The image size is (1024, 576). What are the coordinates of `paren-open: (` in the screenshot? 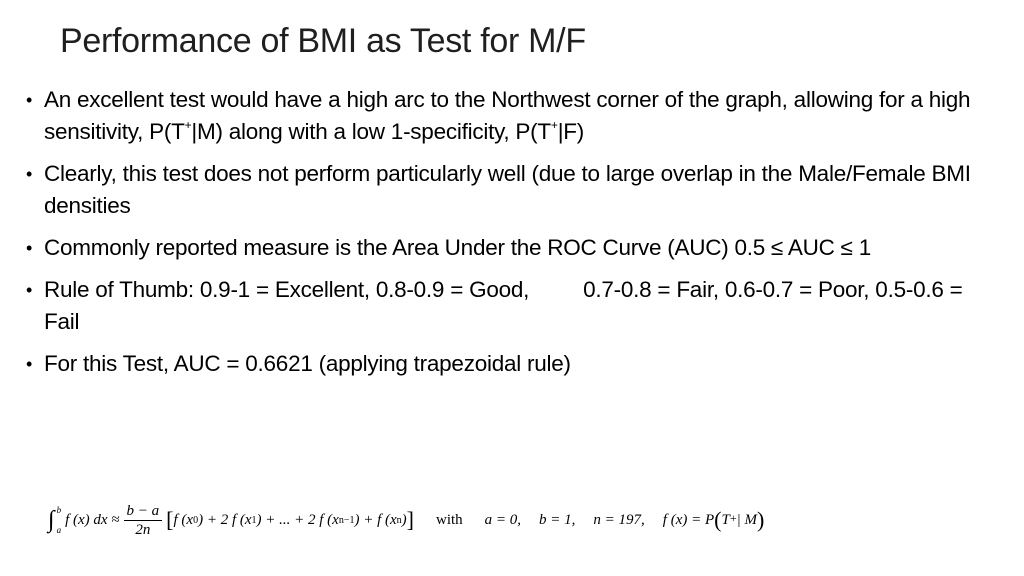 It's located at (718, 519).